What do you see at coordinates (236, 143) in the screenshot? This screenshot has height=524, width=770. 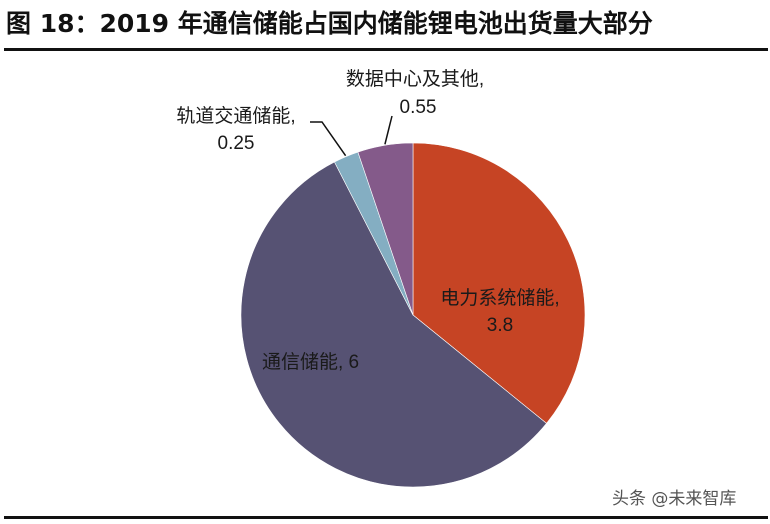 I see `slice-value-2: 0.25` at bounding box center [236, 143].